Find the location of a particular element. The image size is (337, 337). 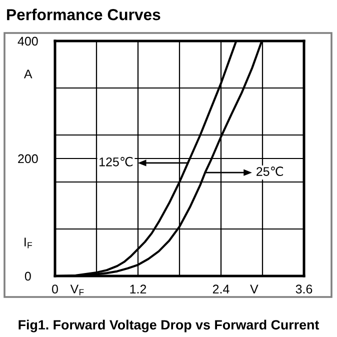

y-tick-label: 400 is located at coordinates (28, 41).